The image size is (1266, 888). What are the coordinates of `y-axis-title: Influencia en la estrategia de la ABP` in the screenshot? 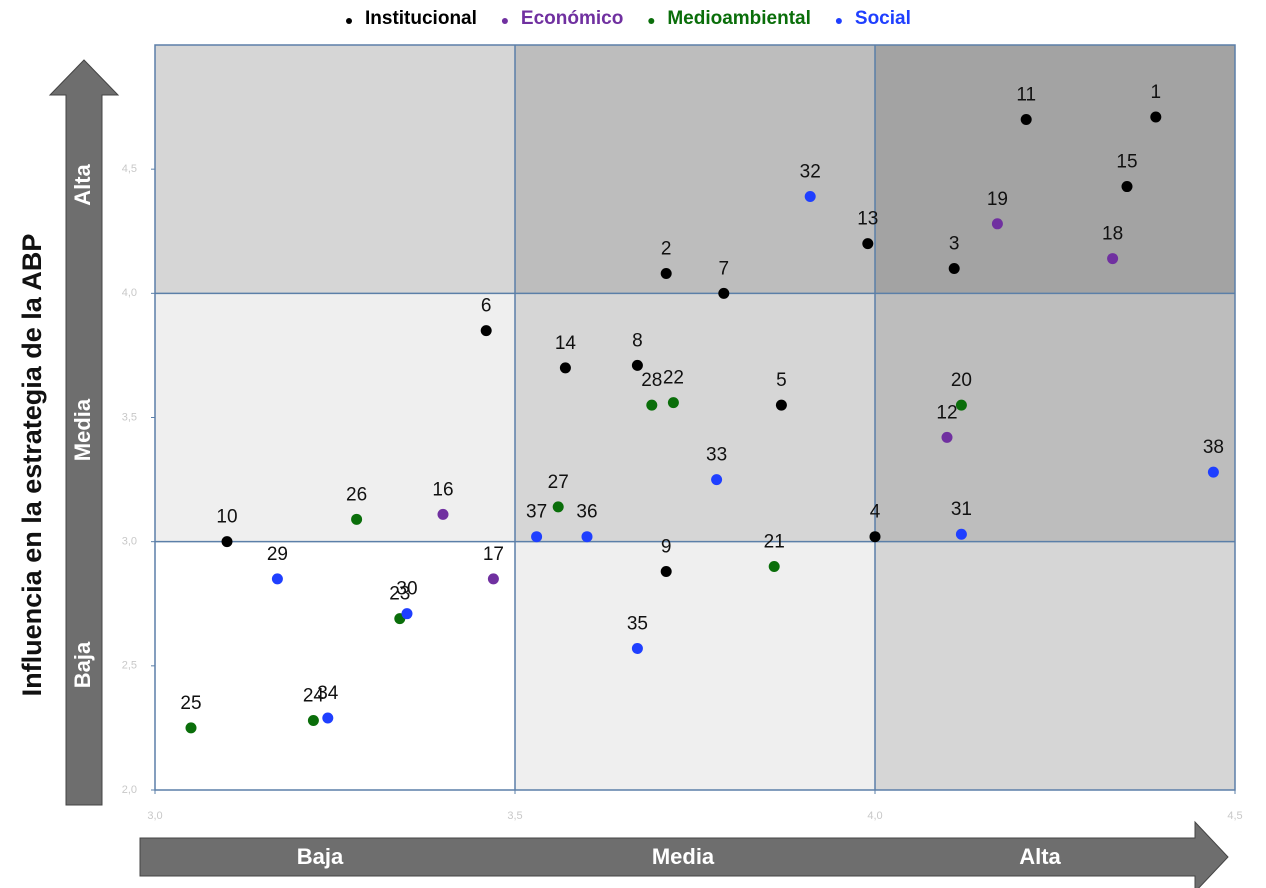 It's located at (32, 465).